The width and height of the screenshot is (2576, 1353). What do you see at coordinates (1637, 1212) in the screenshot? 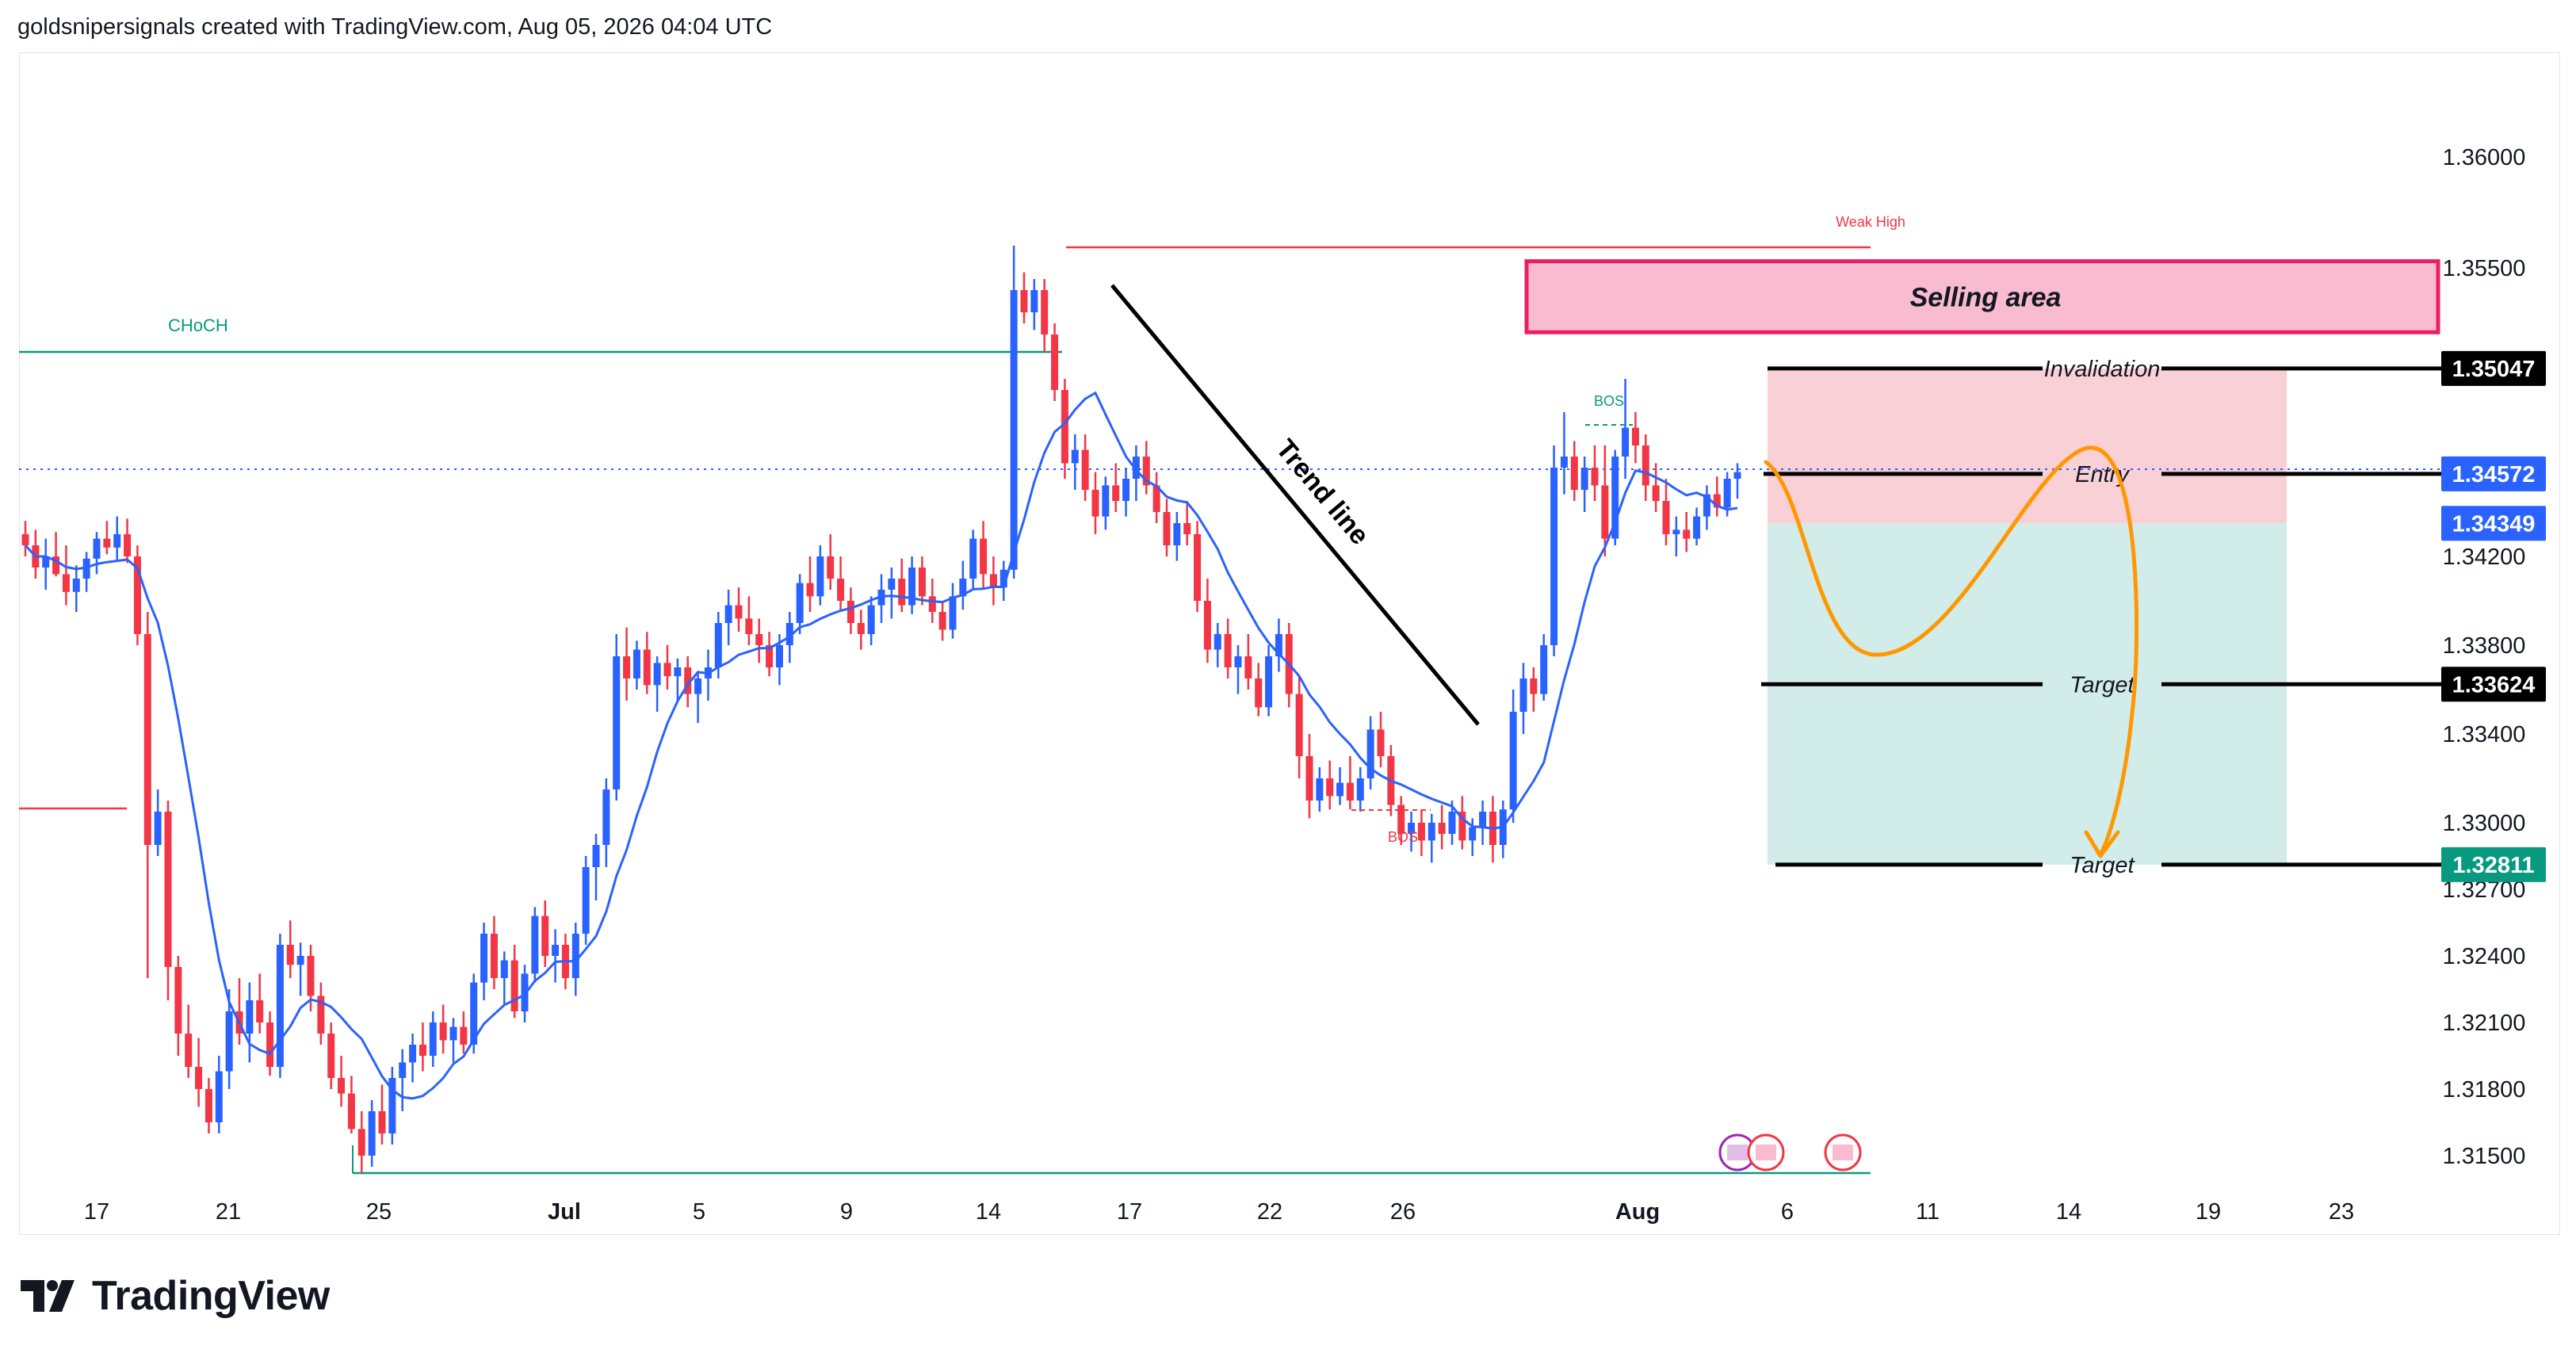
I see `x-axis-tick-label: Aug` at bounding box center [1637, 1212].